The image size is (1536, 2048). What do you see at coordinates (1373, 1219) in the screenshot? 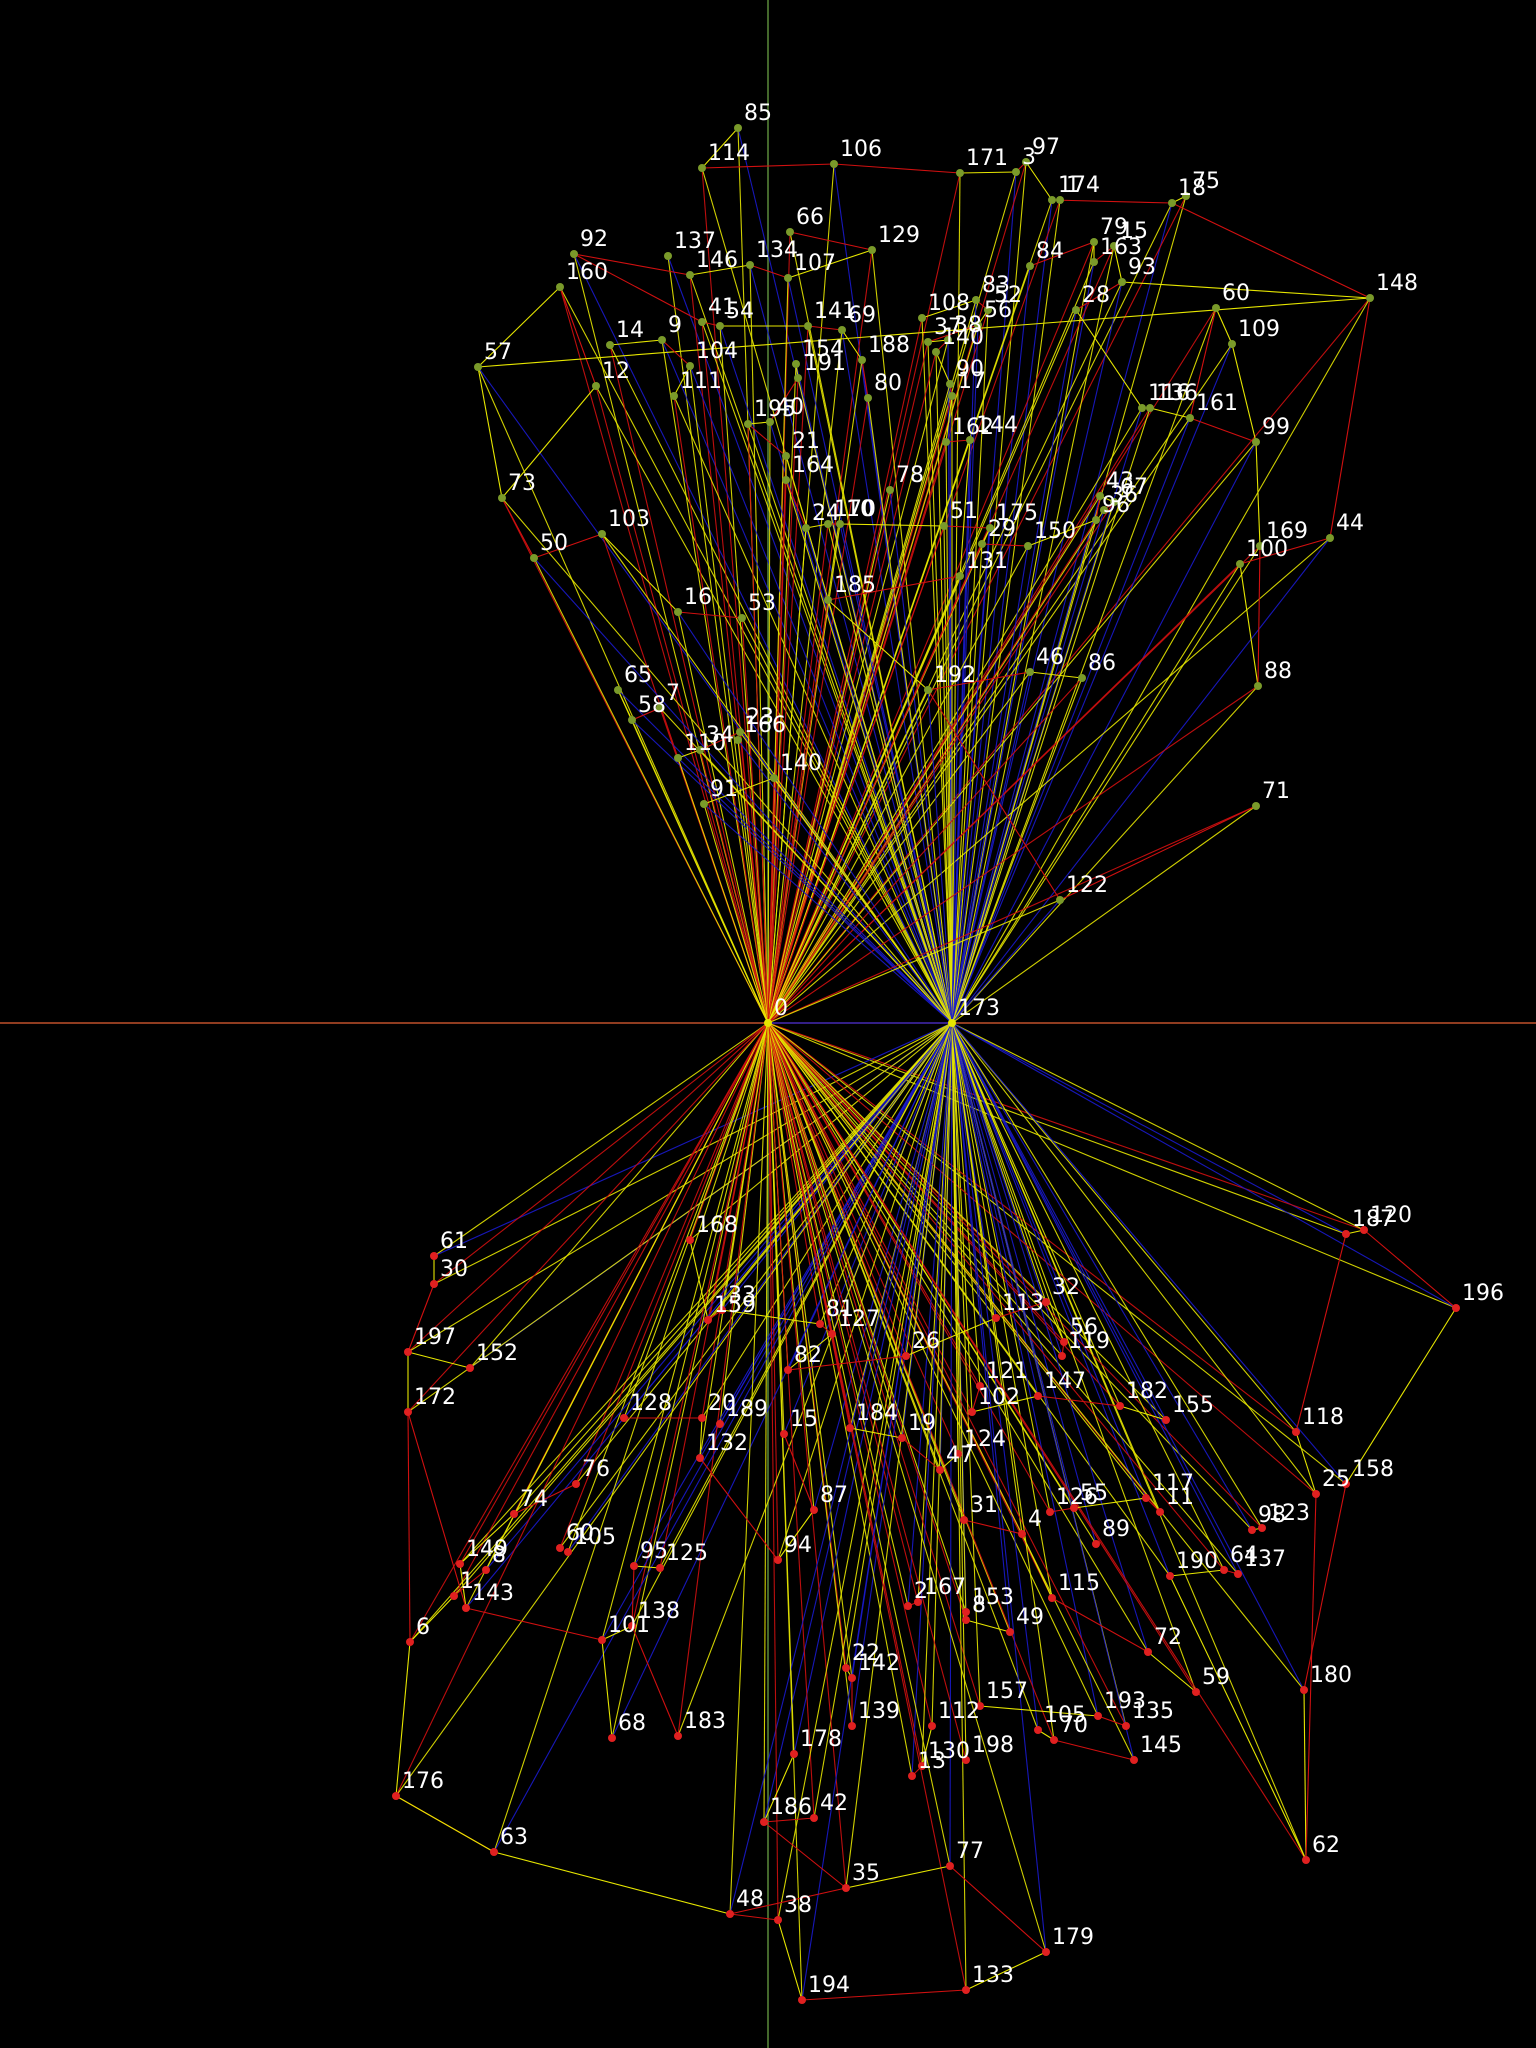
I see `node-label: 187` at bounding box center [1373, 1219].